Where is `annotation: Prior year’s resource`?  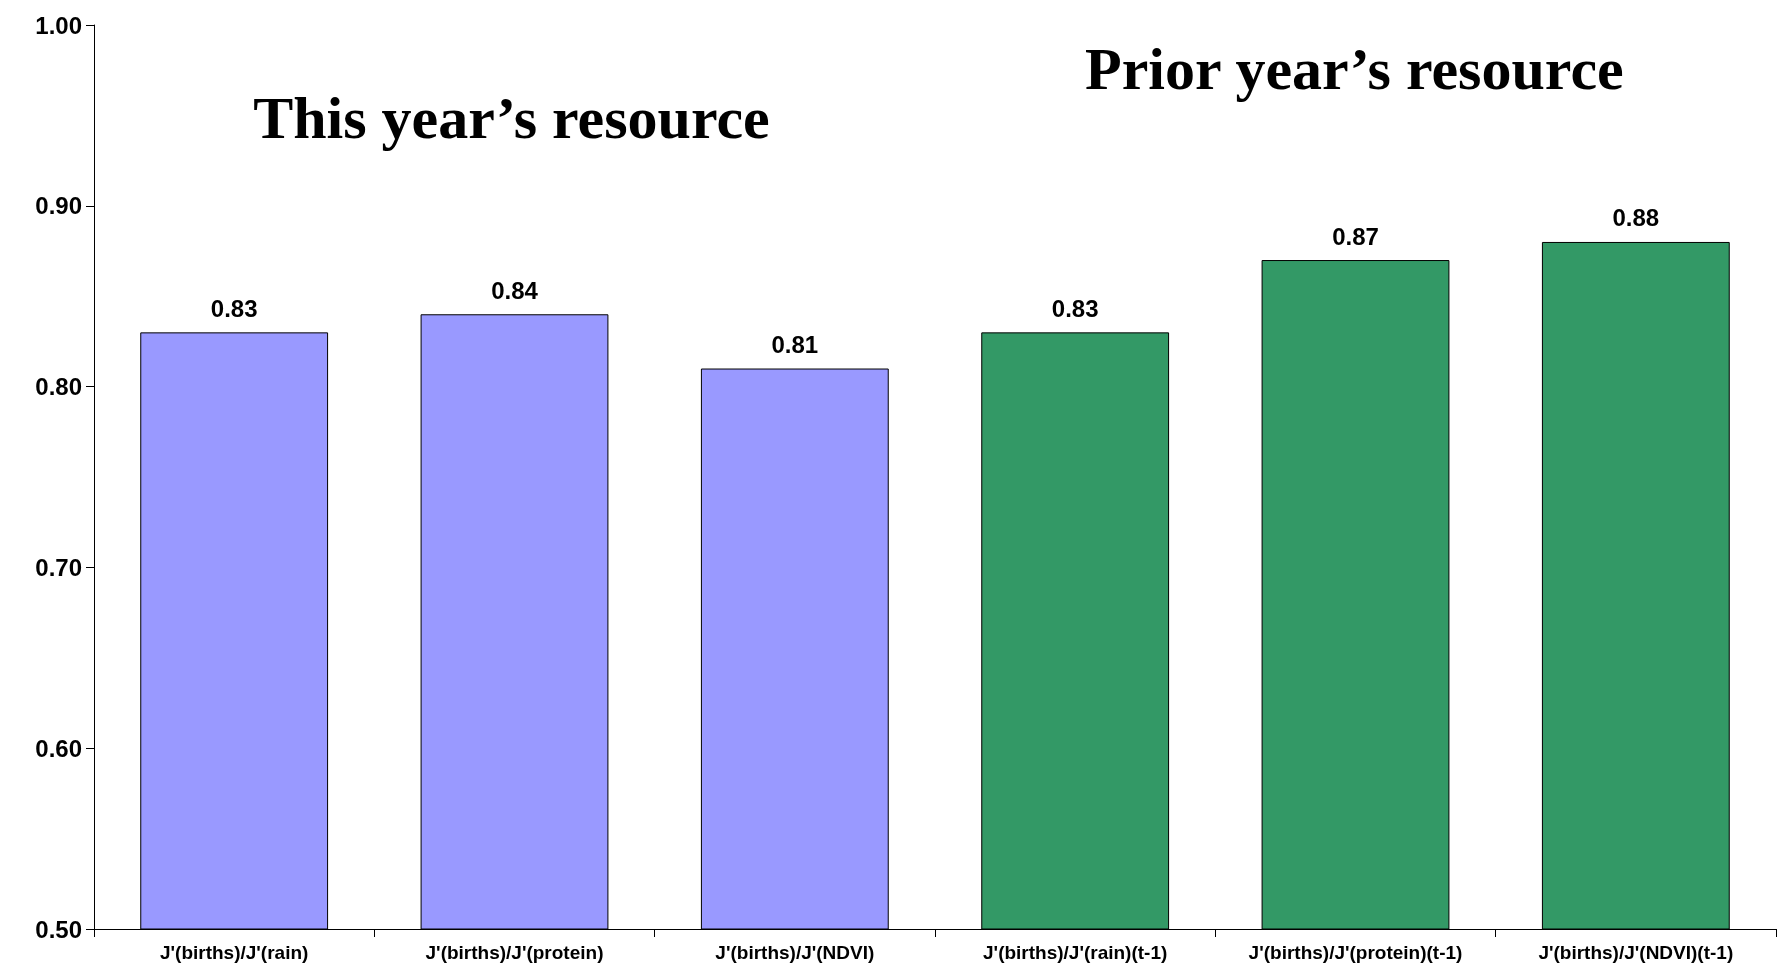
annotation: Prior year’s resource is located at coordinates (1354, 69).